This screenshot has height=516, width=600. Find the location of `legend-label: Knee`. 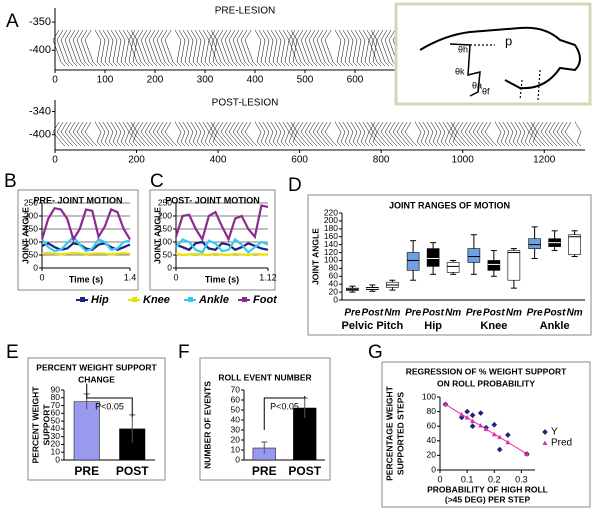

legend-label: Knee is located at coordinates (156, 300).